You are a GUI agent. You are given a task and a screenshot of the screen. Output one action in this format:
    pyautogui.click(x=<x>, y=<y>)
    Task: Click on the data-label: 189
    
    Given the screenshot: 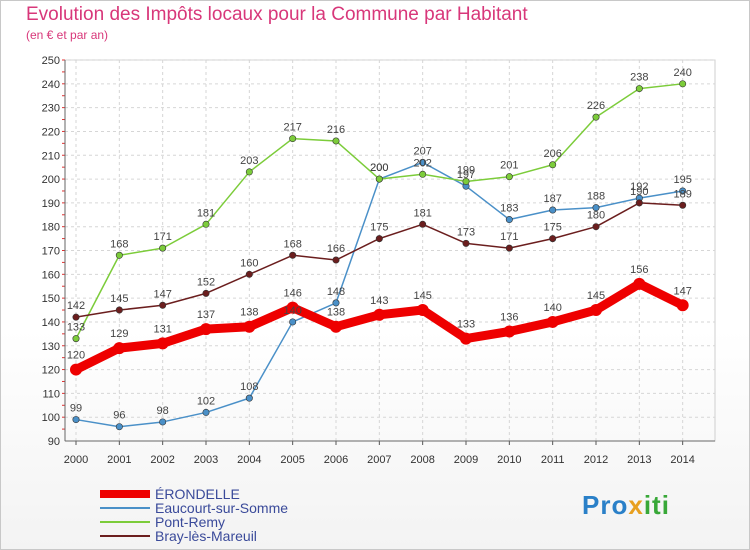 What is the action you would take?
    pyautogui.click(x=682, y=194)
    